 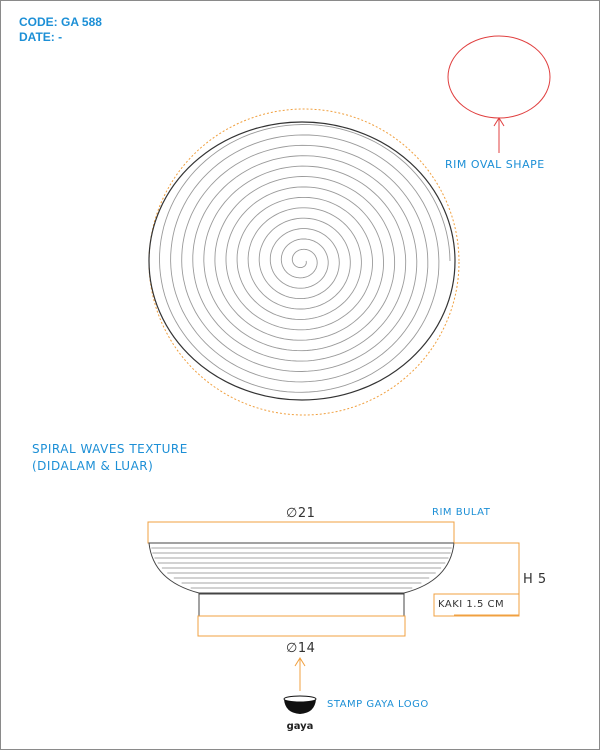 I want to click on kaki-box, so click(x=476, y=605).